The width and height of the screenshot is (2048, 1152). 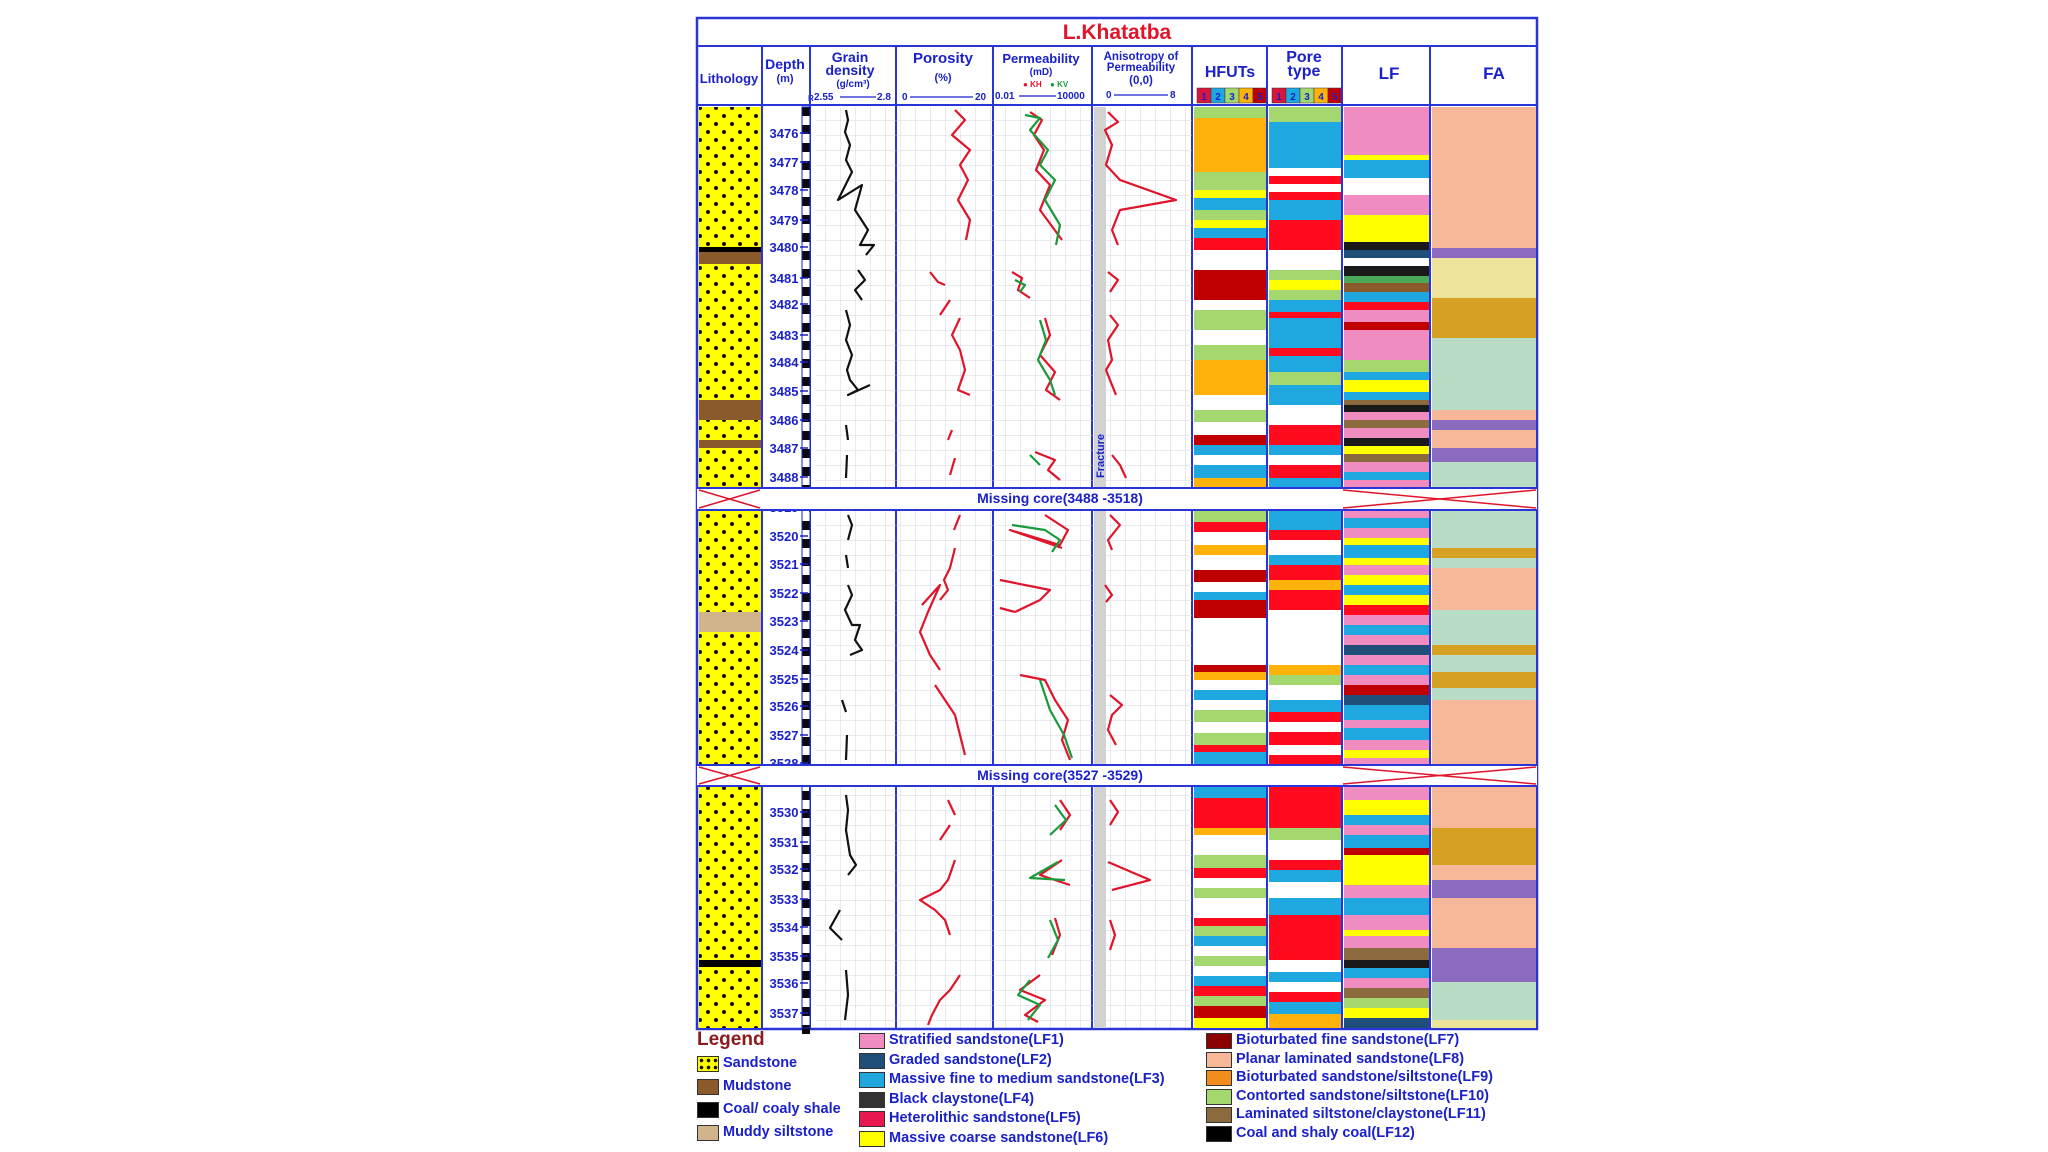 What do you see at coordinates (1260, 97) in the screenshot?
I see `hfut-scale-chip-label: 5` at bounding box center [1260, 97].